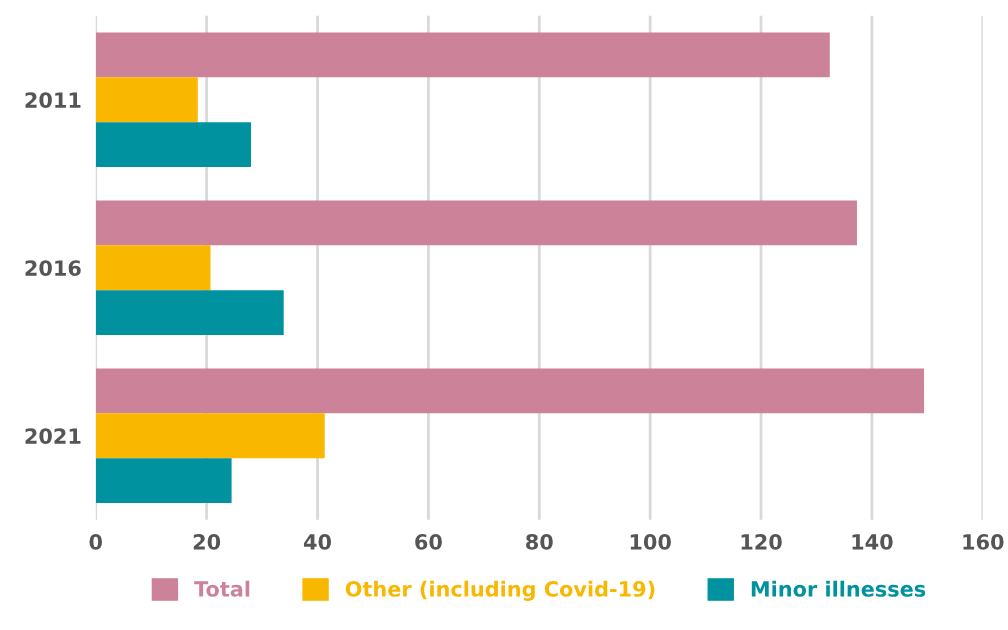  Describe the element at coordinates (650, 542) in the screenshot. I see `x-tick-label: 100` at that location.